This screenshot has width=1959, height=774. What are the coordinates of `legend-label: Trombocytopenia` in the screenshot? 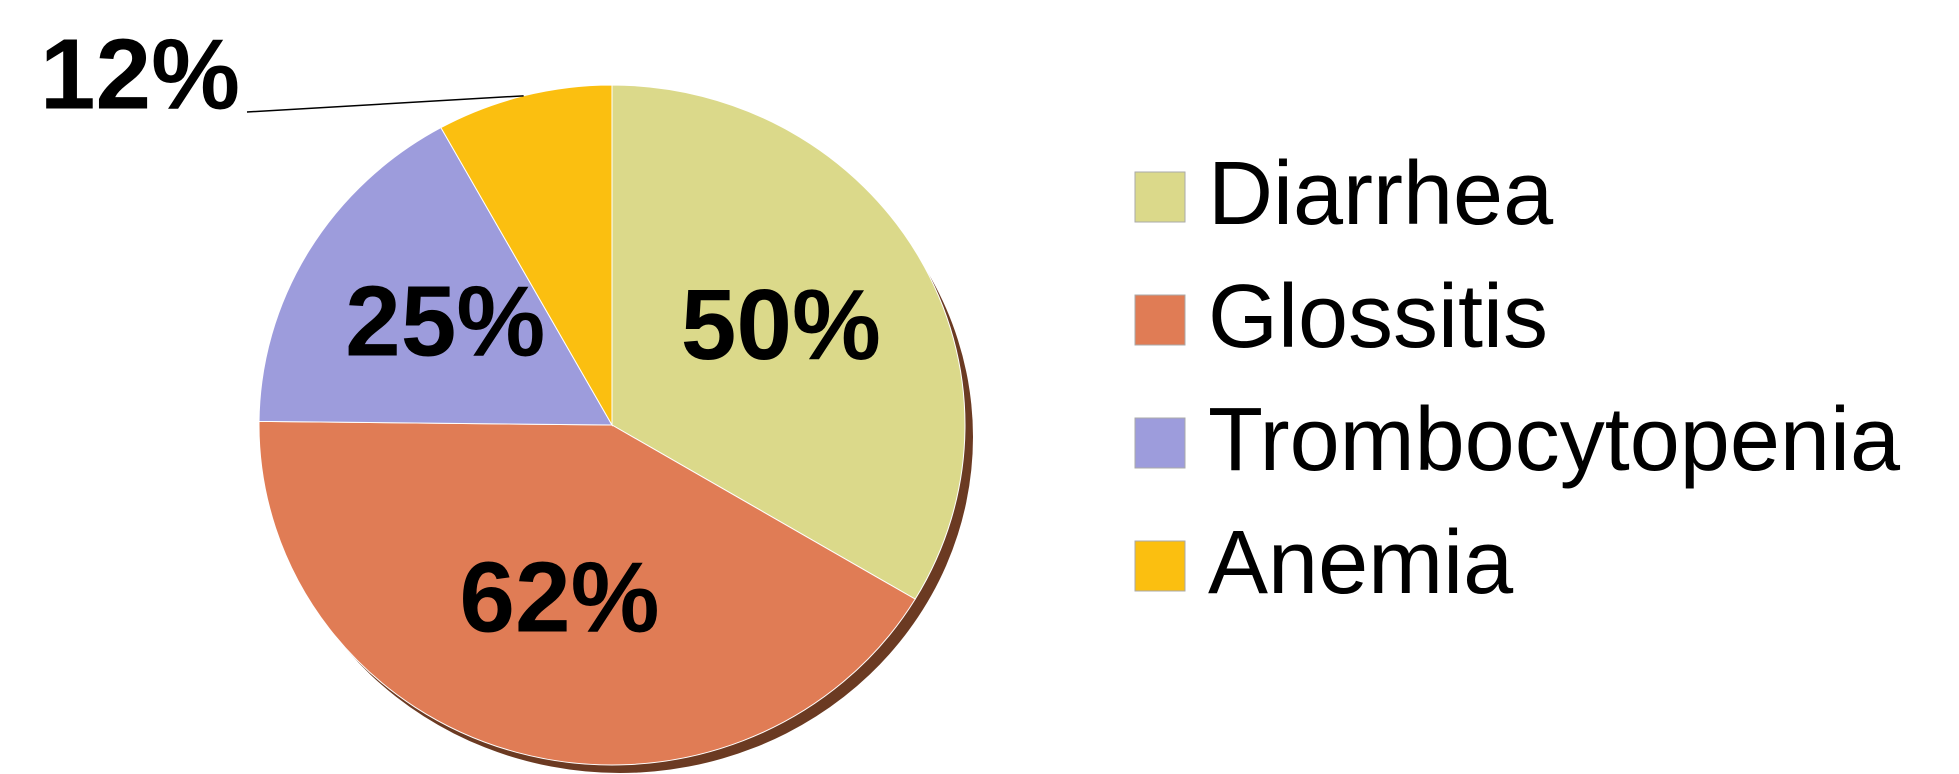 It's located at (1554, 440).